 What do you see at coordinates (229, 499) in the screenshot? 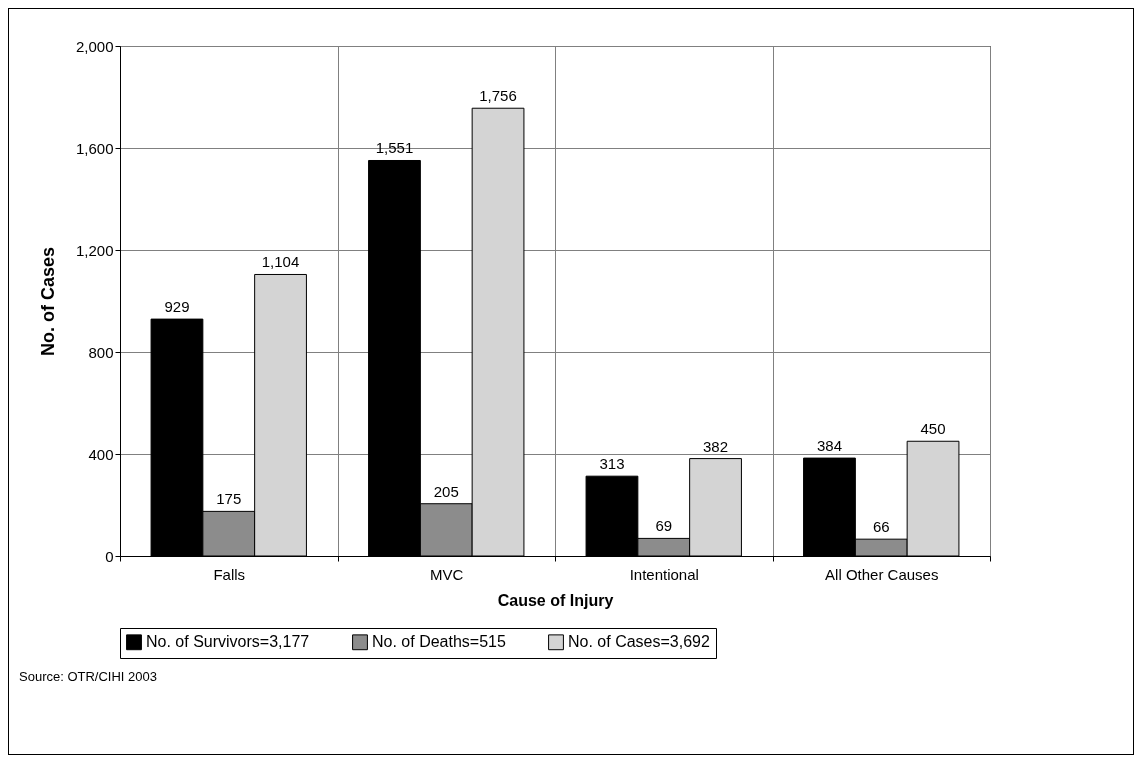
I see `data-label: 175` at bounding box center [229, 499].